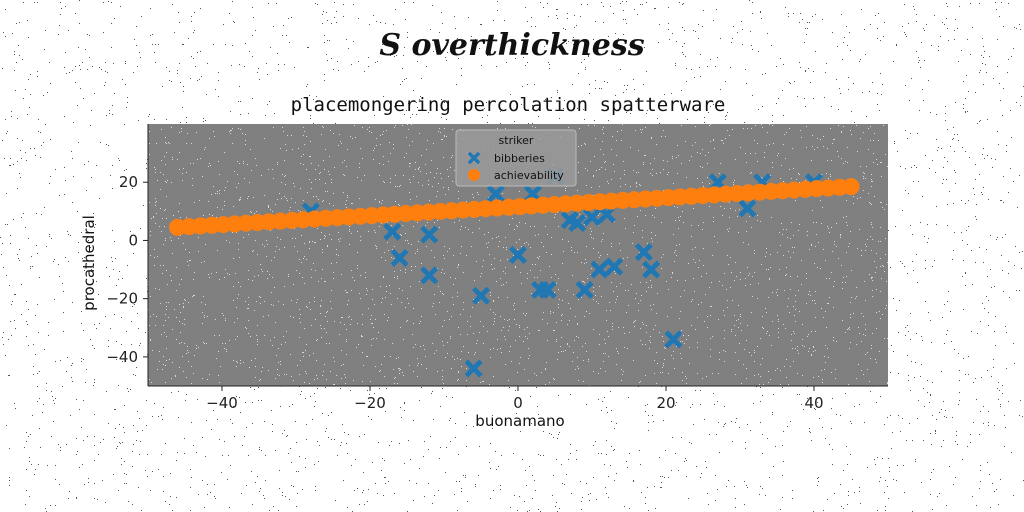 Image resolution: width=1024 pixels, height=512 pixels. What do you see at coordinates (128, 182) in the screenshot?
I see `y-tick-label: 20` at bounding box center [128, 182].